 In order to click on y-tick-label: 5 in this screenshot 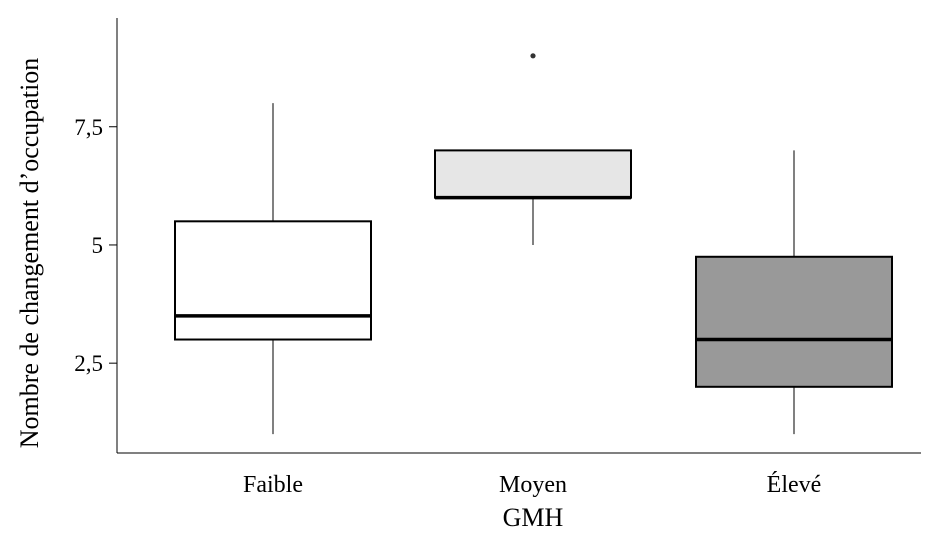, I will do `click(98, 245)`.